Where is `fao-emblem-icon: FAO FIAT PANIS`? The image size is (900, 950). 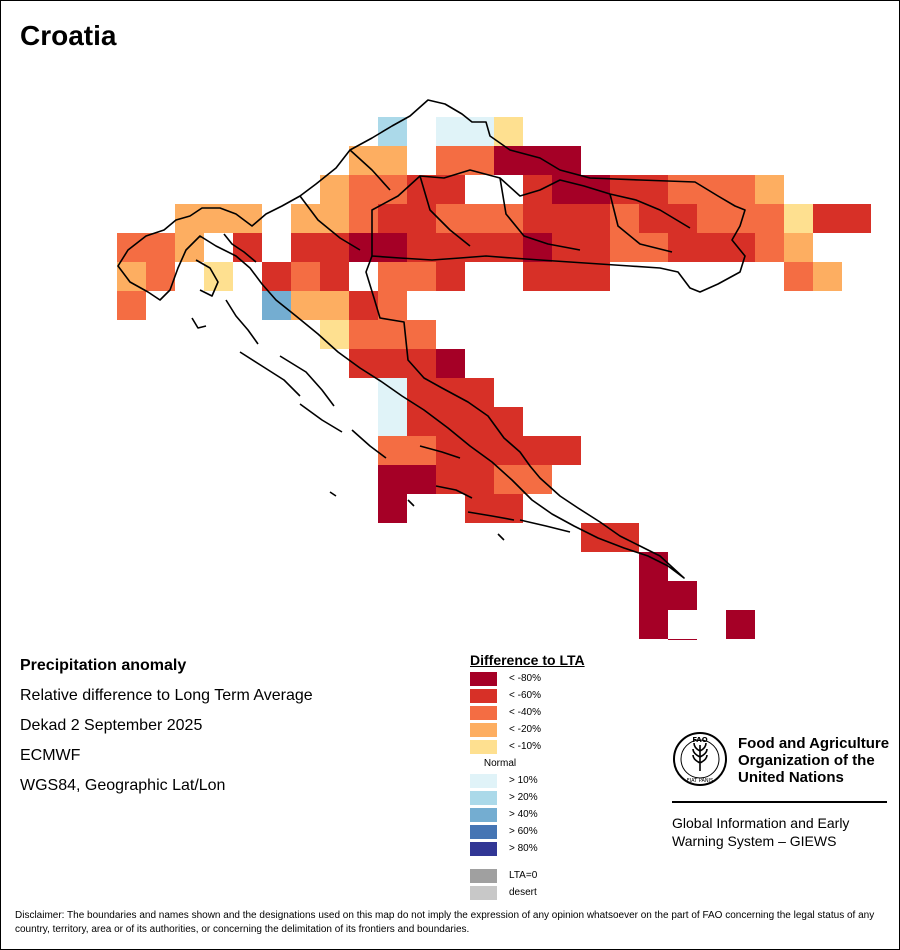
fao-emblem-icon: FAO FIAT PANIS is located at coordinates (700, 759).